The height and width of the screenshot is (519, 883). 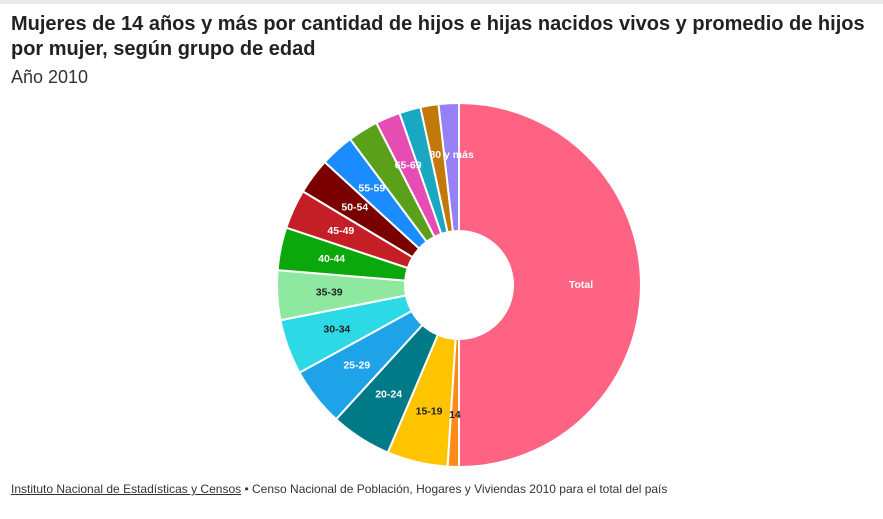 I want to click on slice-label-55-59: 55-59, so click(x=371, y=189).